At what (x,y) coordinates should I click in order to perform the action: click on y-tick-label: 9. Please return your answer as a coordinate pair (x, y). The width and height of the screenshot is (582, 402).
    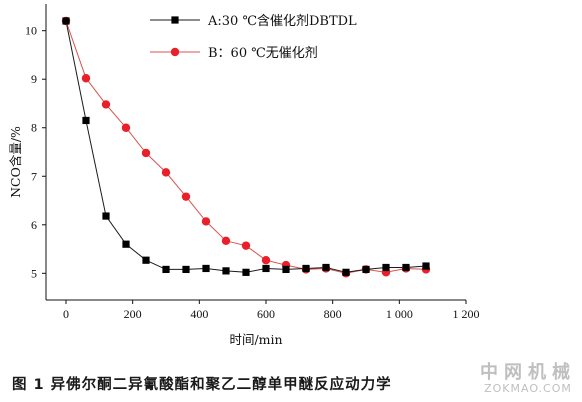
    Looking at the image, I should click on (34, 79).